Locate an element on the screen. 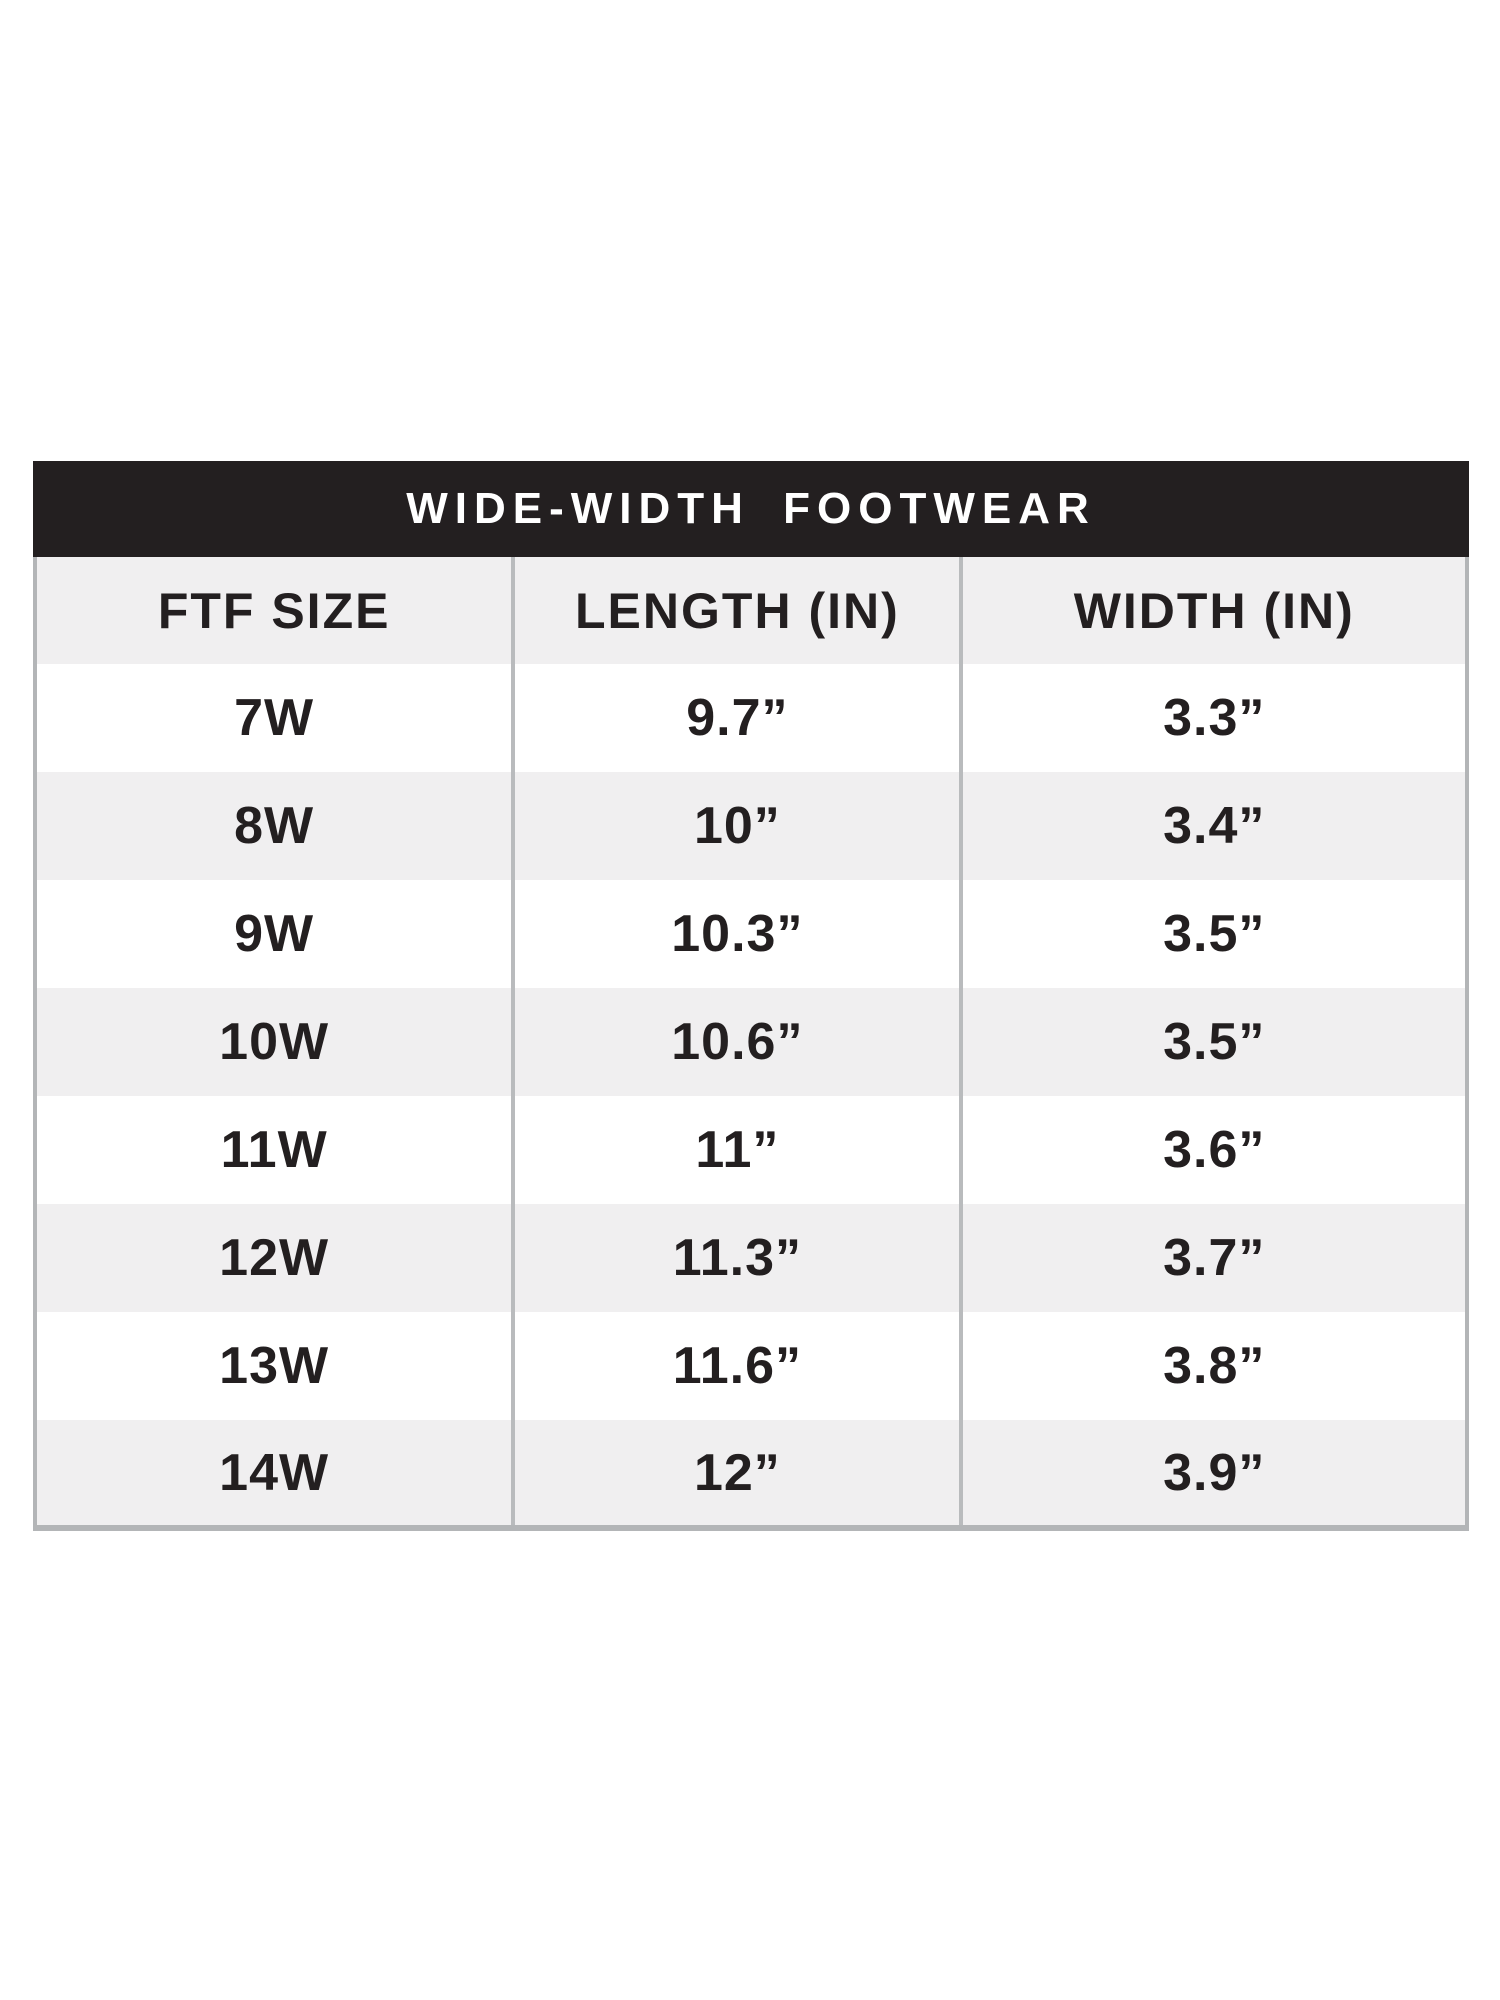 The image size is (1500, 2000). cell-width: 3.6” is located at coordinates (1213, 1150).